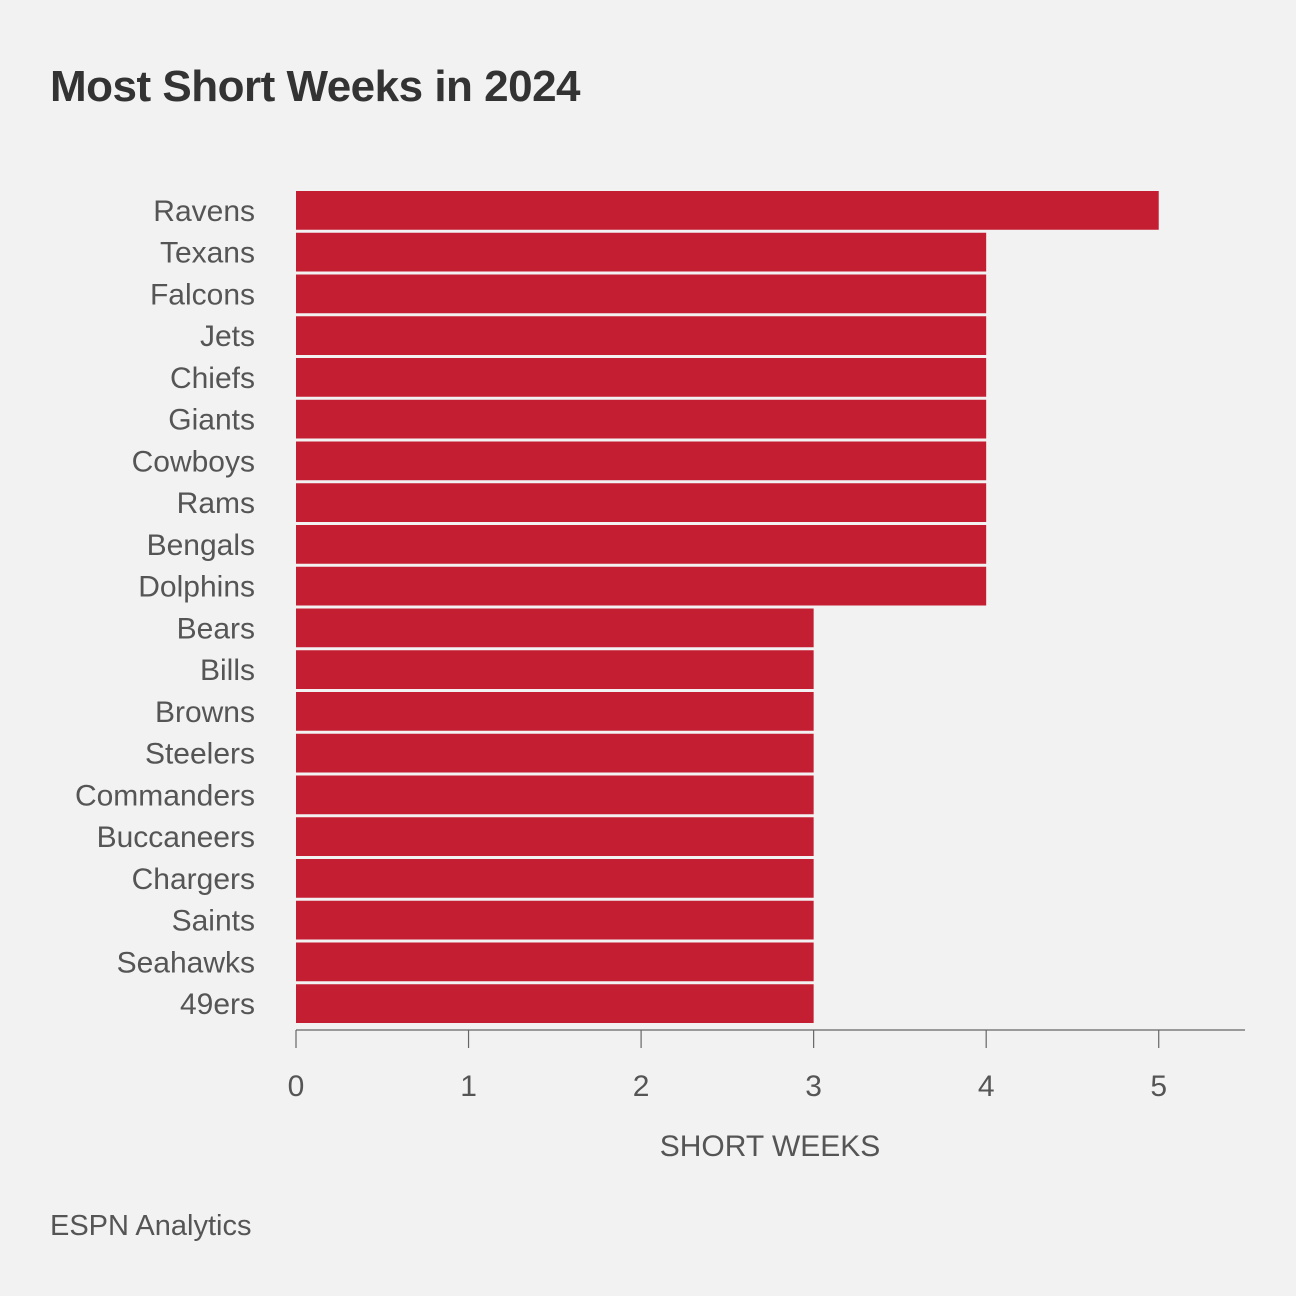 The width and height of the screenshot is (1296, 1296). Describe the element at coordinates (216, 503) in the screenshot. I see `category-label-rams: Rams` at that location.